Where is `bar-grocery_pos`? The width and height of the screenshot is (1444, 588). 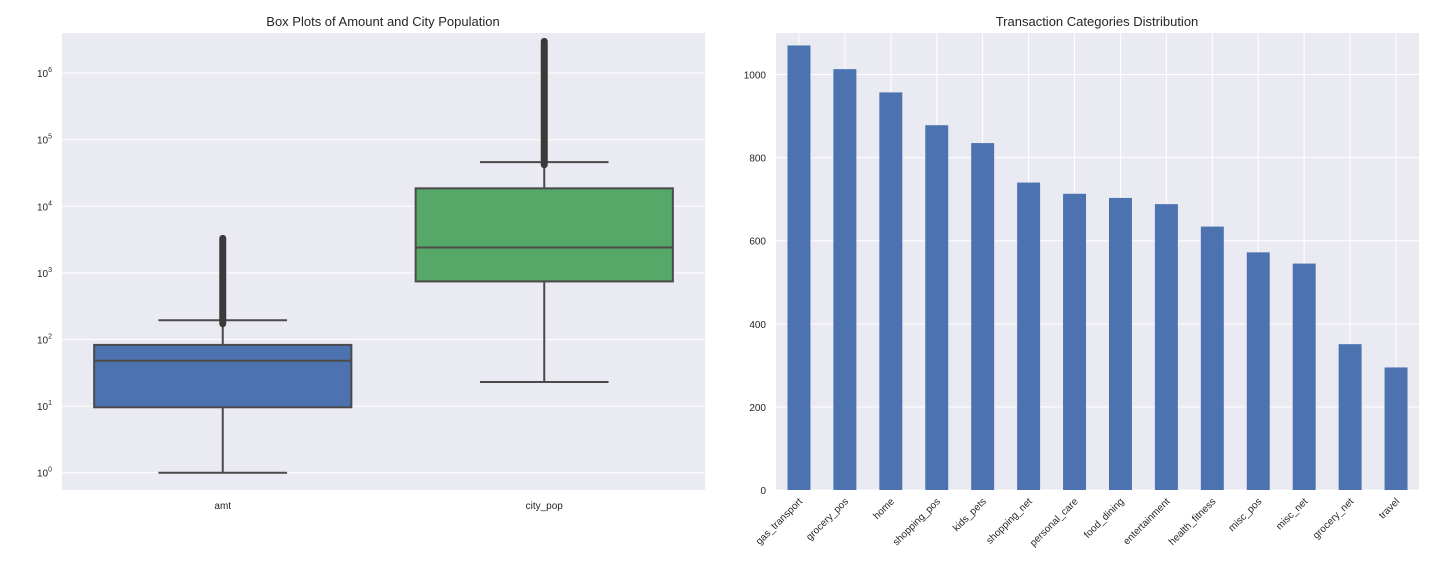
bar-grocery_pos is located at coordinates (845, 280).